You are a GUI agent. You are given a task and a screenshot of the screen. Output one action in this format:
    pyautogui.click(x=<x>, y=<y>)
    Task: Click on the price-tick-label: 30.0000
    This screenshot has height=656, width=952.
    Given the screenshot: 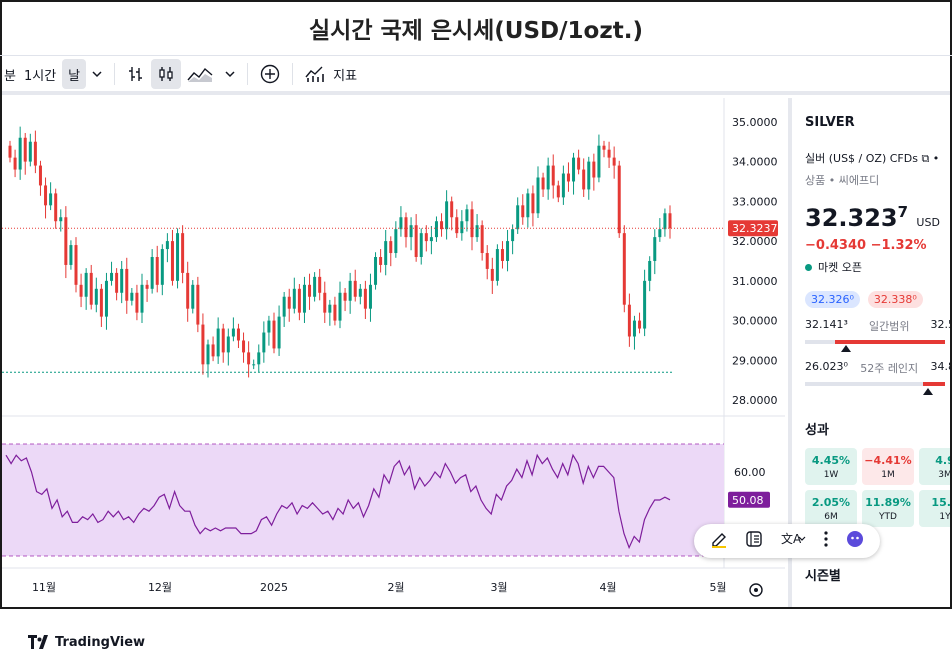 What is the action you would take?
    pyautogui.click(x=755, y=321)
    